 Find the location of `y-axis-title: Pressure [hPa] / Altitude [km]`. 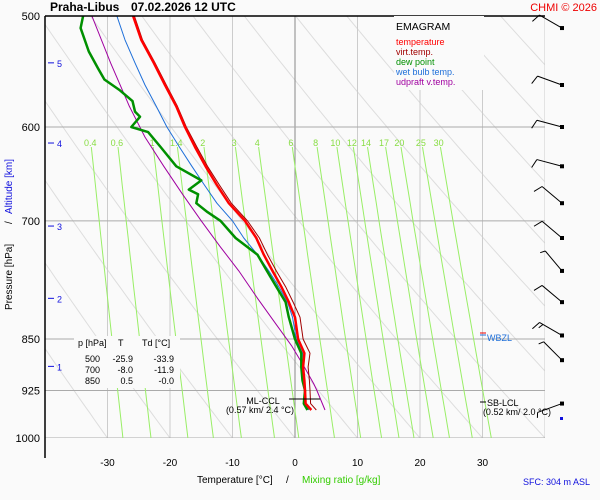

y-axis-title: Pressure [hPa] / Altitude [km] is located at coordinates (9, 234).